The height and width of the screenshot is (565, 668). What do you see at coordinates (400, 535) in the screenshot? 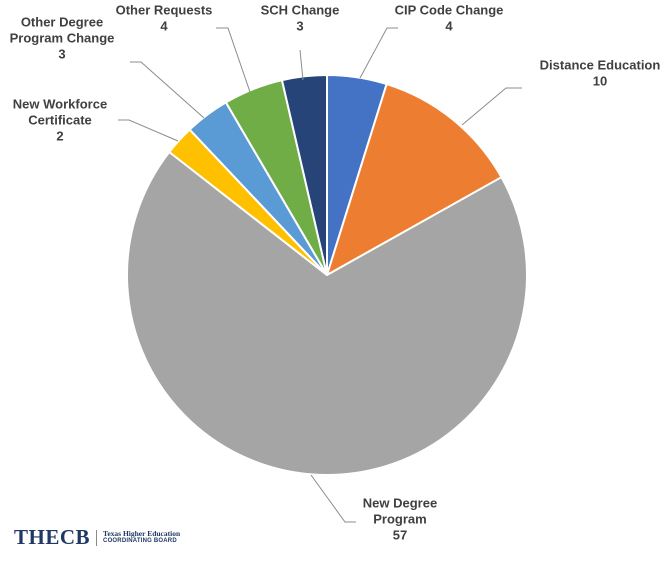
I see `slice-label-line: 57` at bounding box center [400, 535].